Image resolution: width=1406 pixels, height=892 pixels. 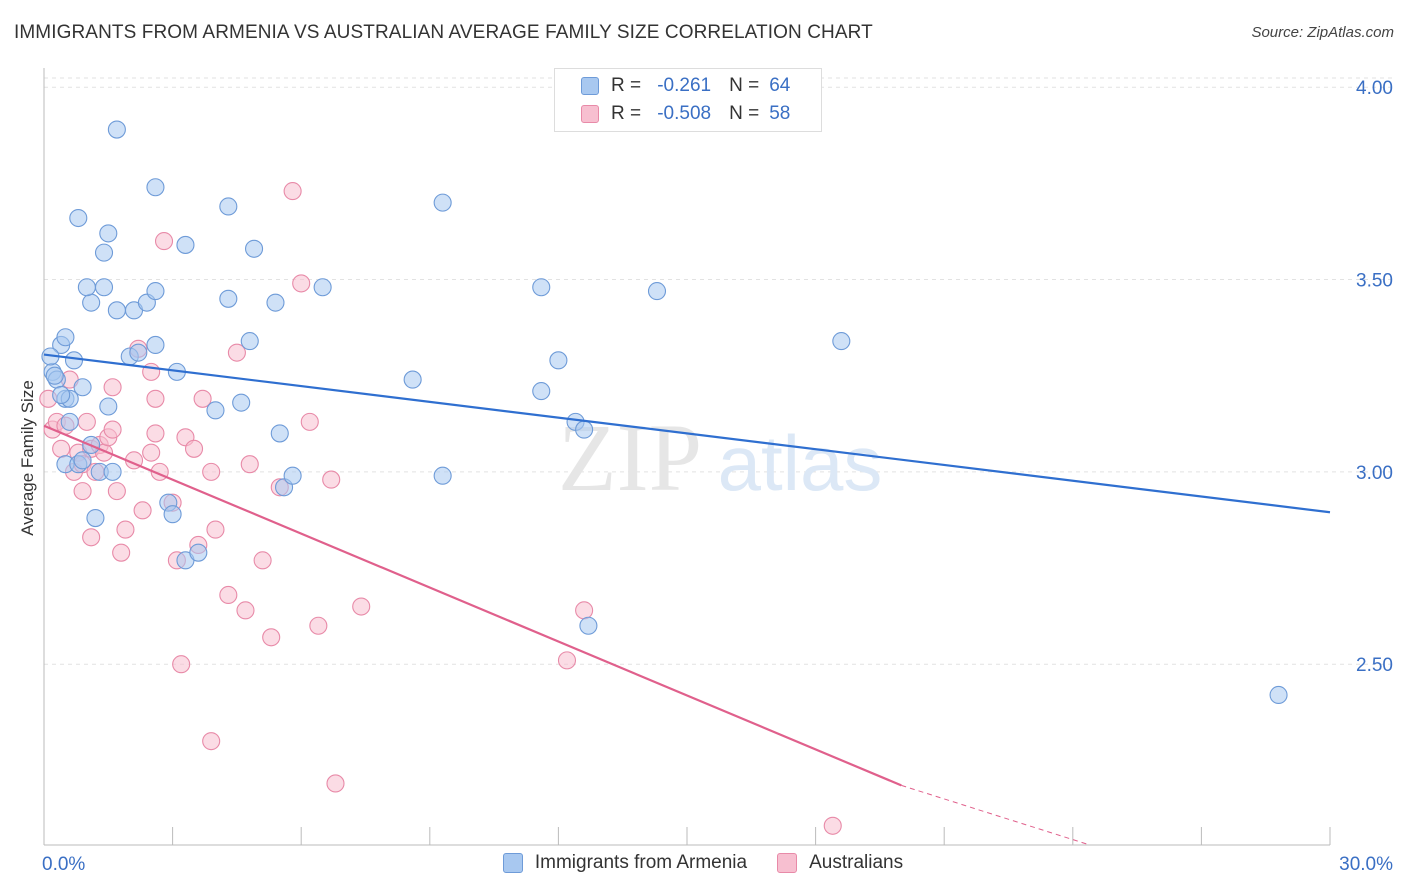 What do you see at coordinates (688, 100) in the screenshot?
I see `correlation-legend: R = -0.261 N = 64 R = -0.508 N = 58` at bounding box center [688, 100].